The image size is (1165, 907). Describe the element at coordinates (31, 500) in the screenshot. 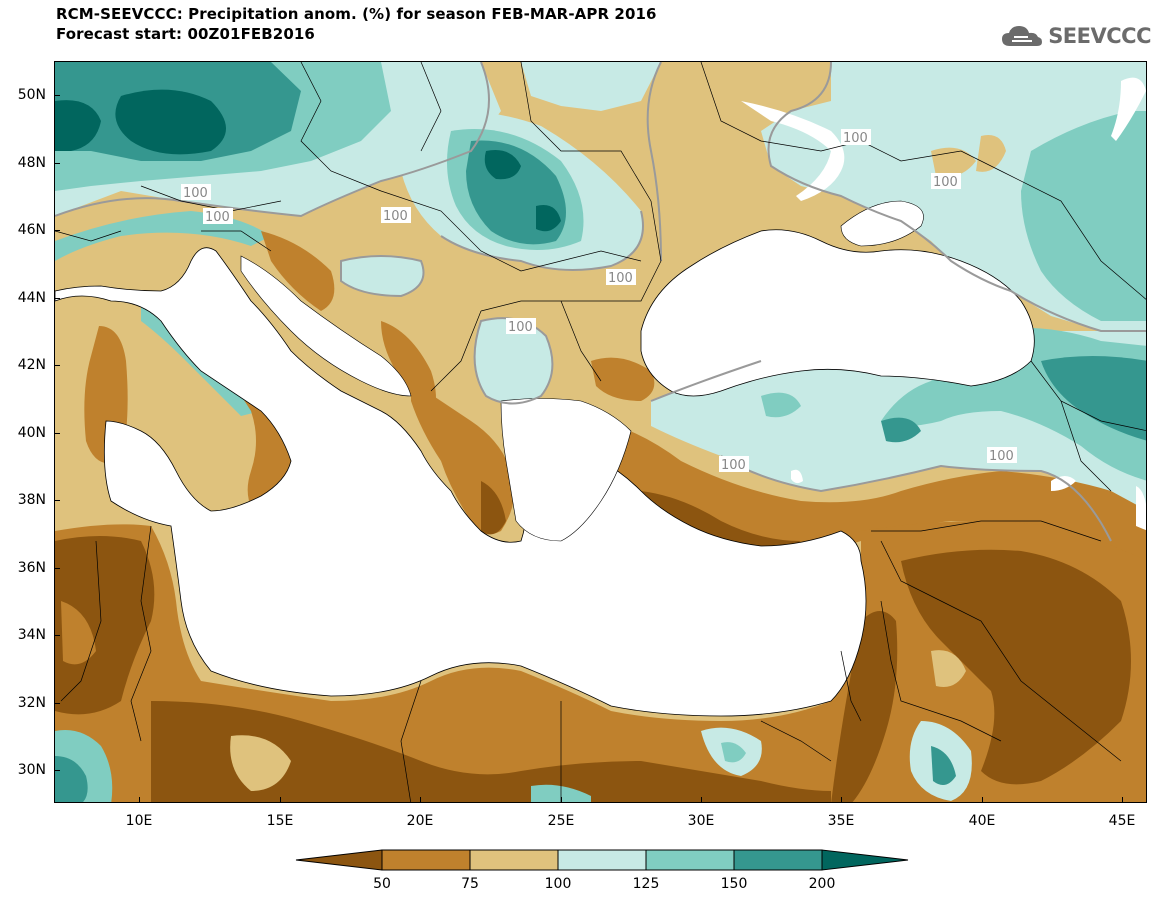

I see `lat-label-38n: 38N` at that location.